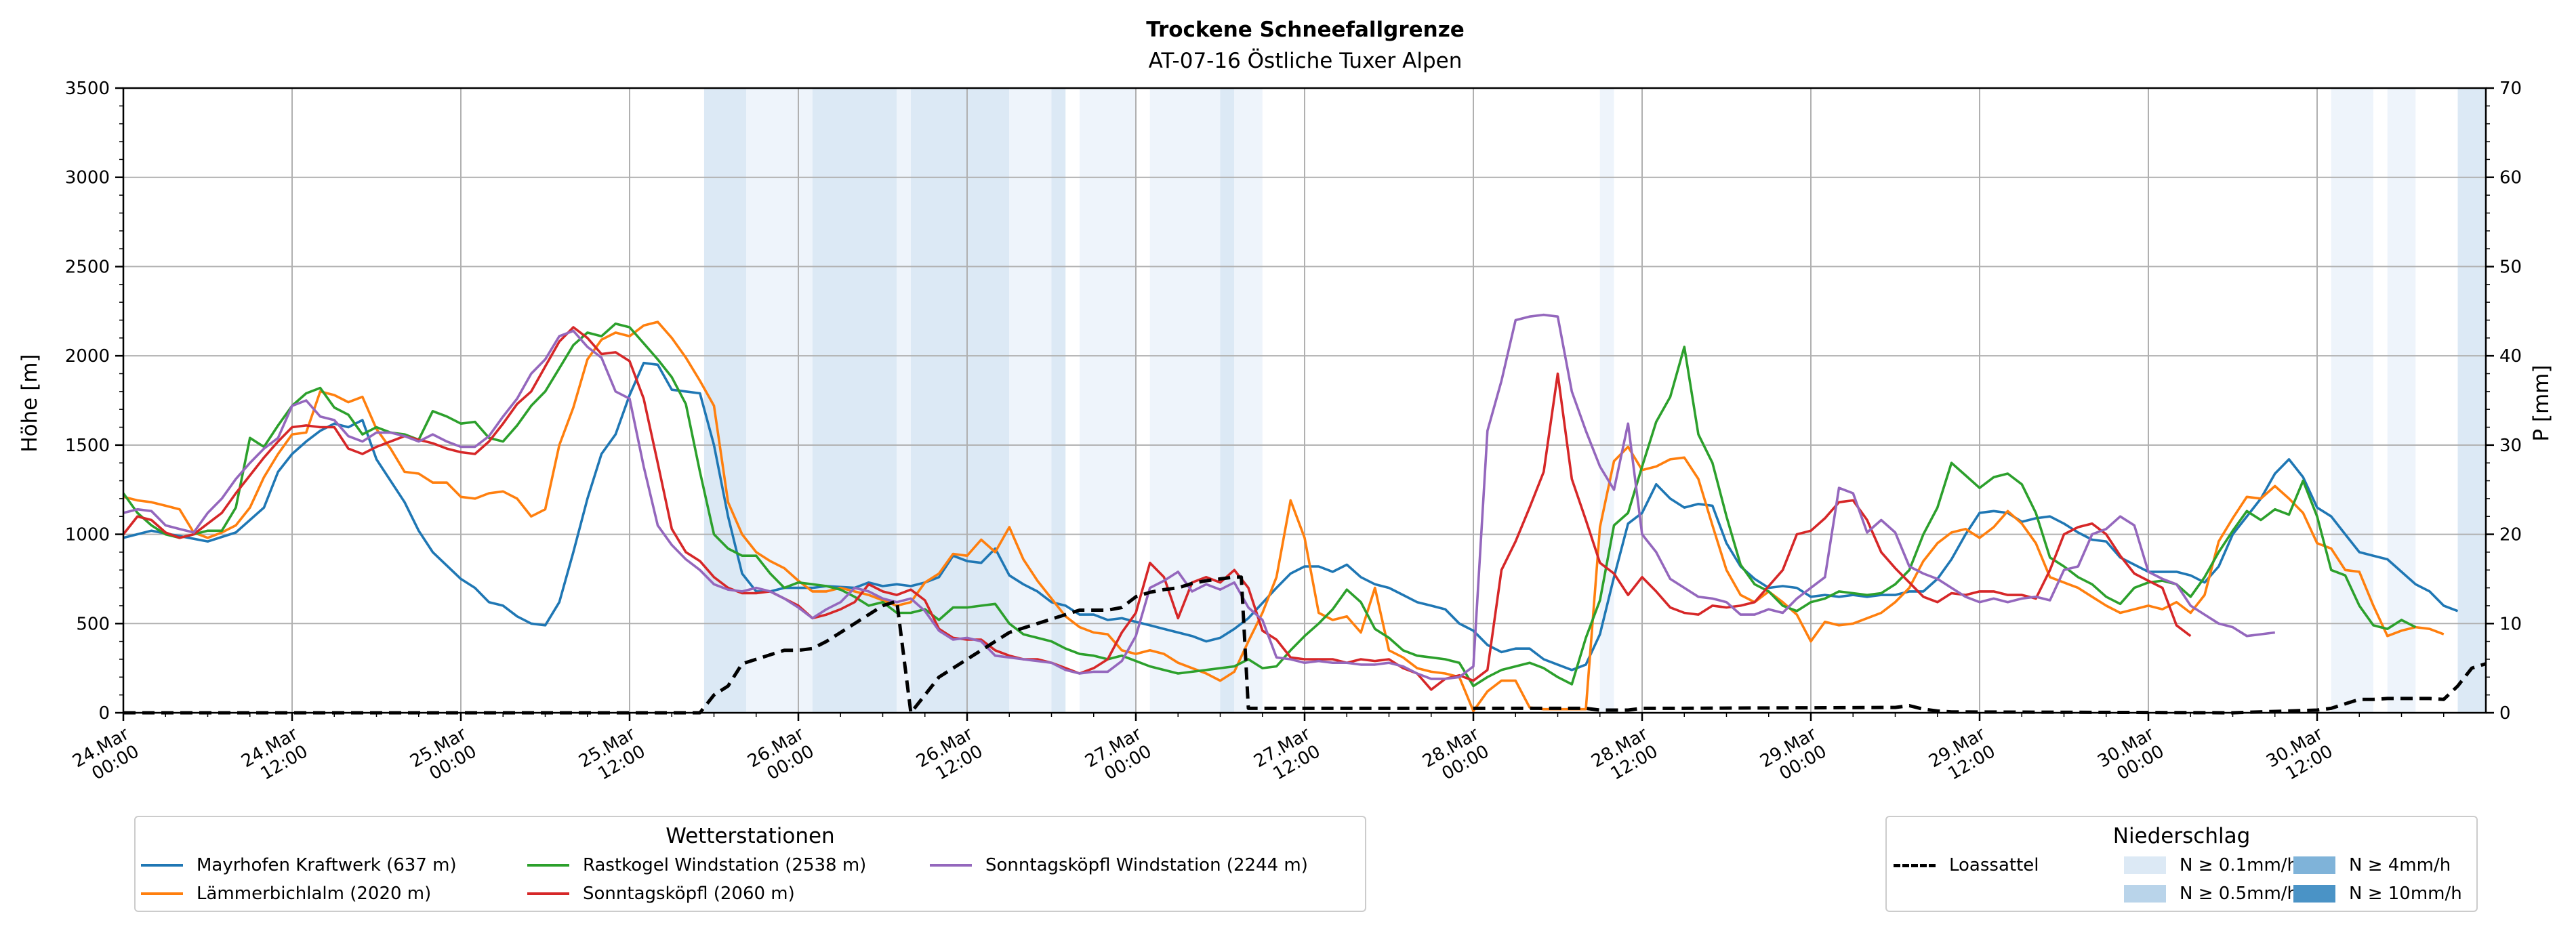 This screenshot has height=933, width=2576. Describe the element at coordinates (661, 894) in the screenshot. I see `legend-item-sonntagskoepfl: Sonntagsköpfl (2060 m)` at that location.